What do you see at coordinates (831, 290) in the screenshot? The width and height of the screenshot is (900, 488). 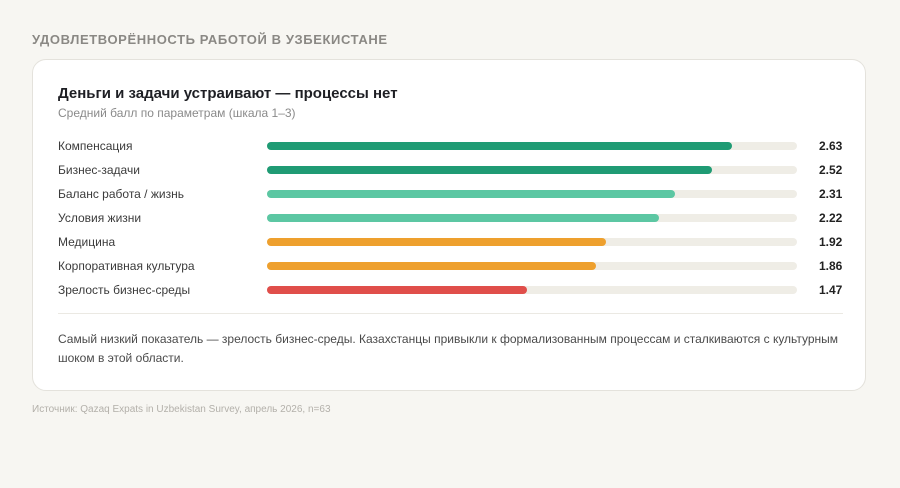 I see `bar-value: 1.47` at bounding box center [831, 290].